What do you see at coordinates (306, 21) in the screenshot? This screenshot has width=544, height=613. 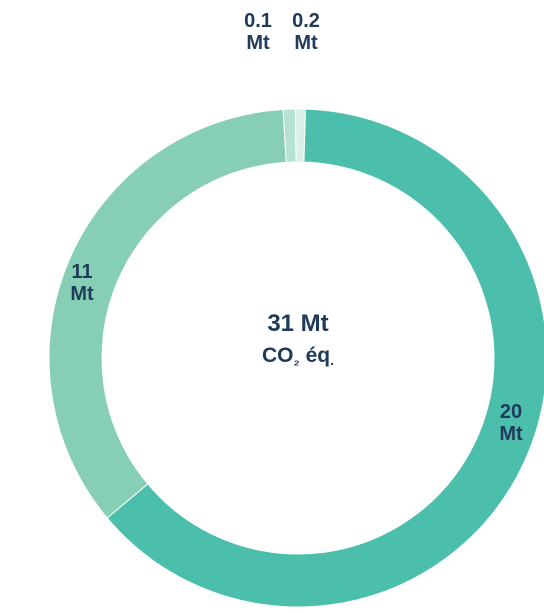 I see `slice-label-line: 0.2` at bounding box center [306, 21].